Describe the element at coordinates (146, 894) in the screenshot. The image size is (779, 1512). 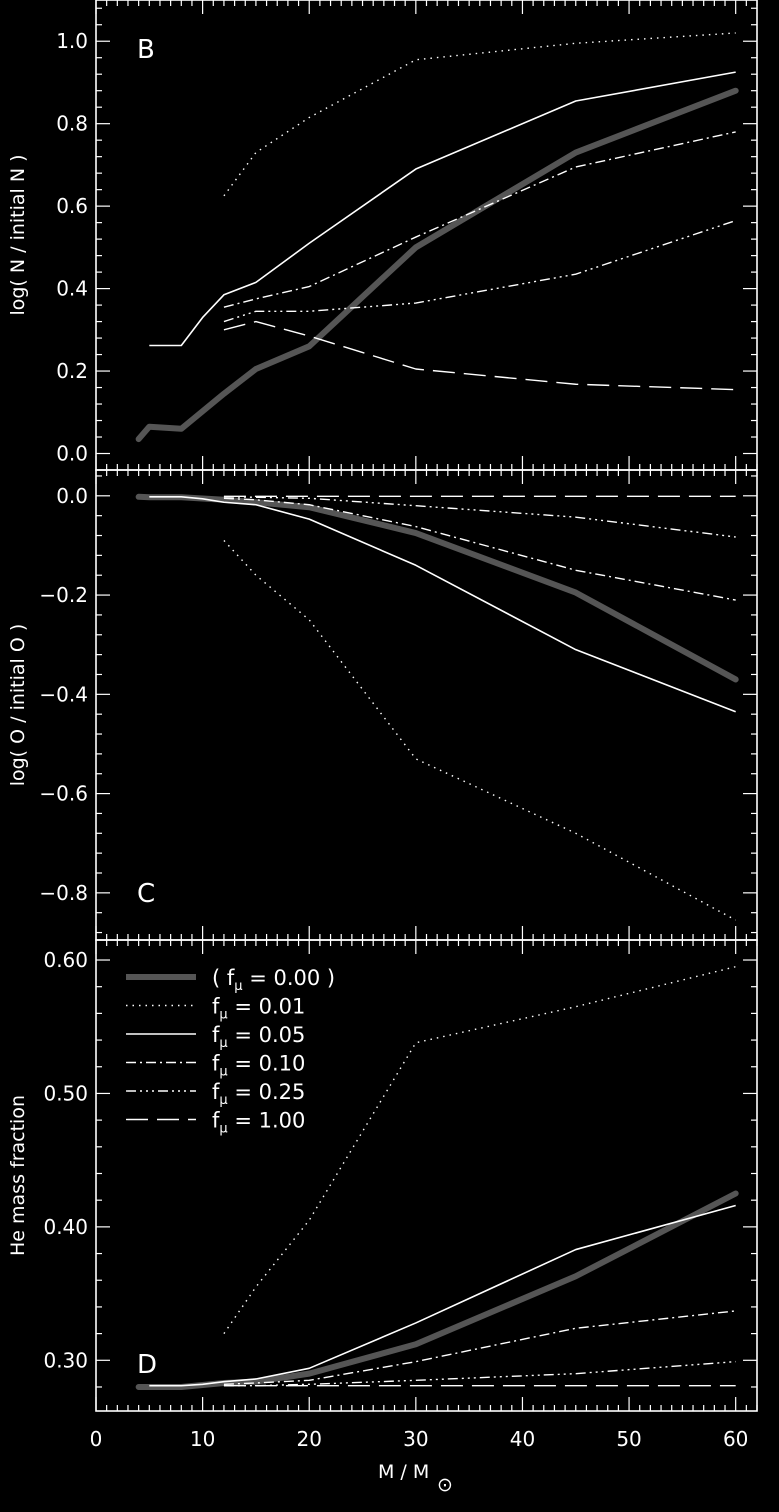
I see `panel-letter: C` at that location.